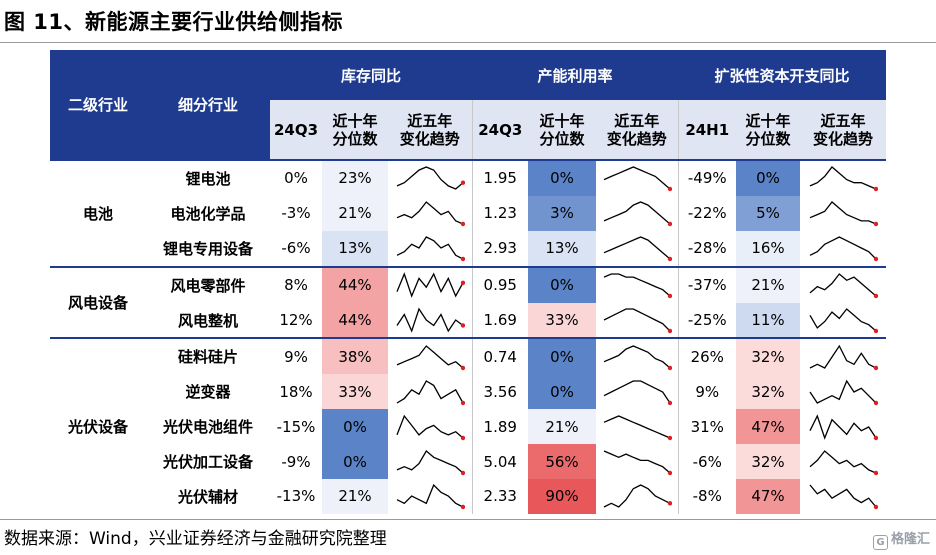 The height and width of the screenshot is (555, 936). I want to click on inv-percentile-cell: 23%, so click(355, 177).